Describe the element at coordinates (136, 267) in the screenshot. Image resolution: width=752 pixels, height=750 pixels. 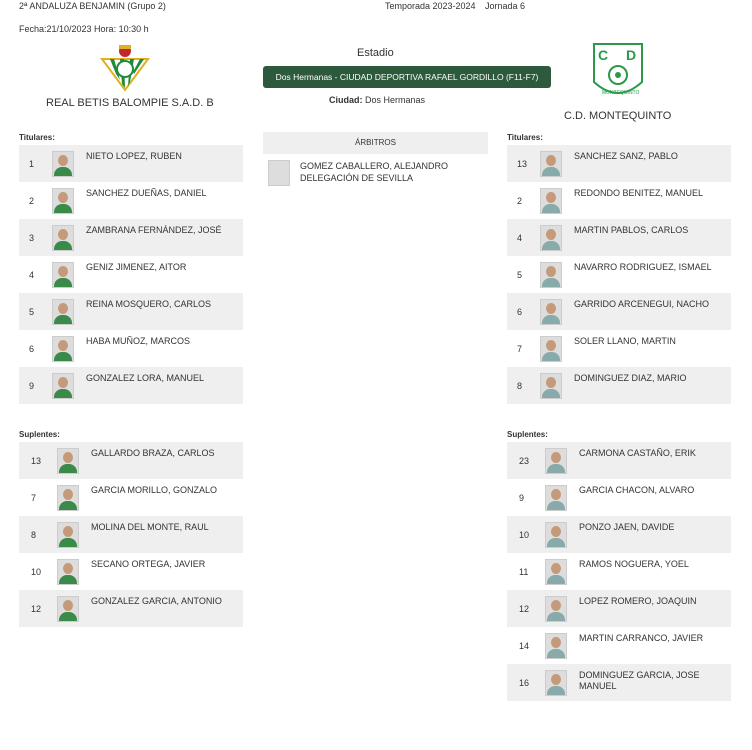
I see `player-name: GENIZ JIMENEZ, AITOR` at that location.